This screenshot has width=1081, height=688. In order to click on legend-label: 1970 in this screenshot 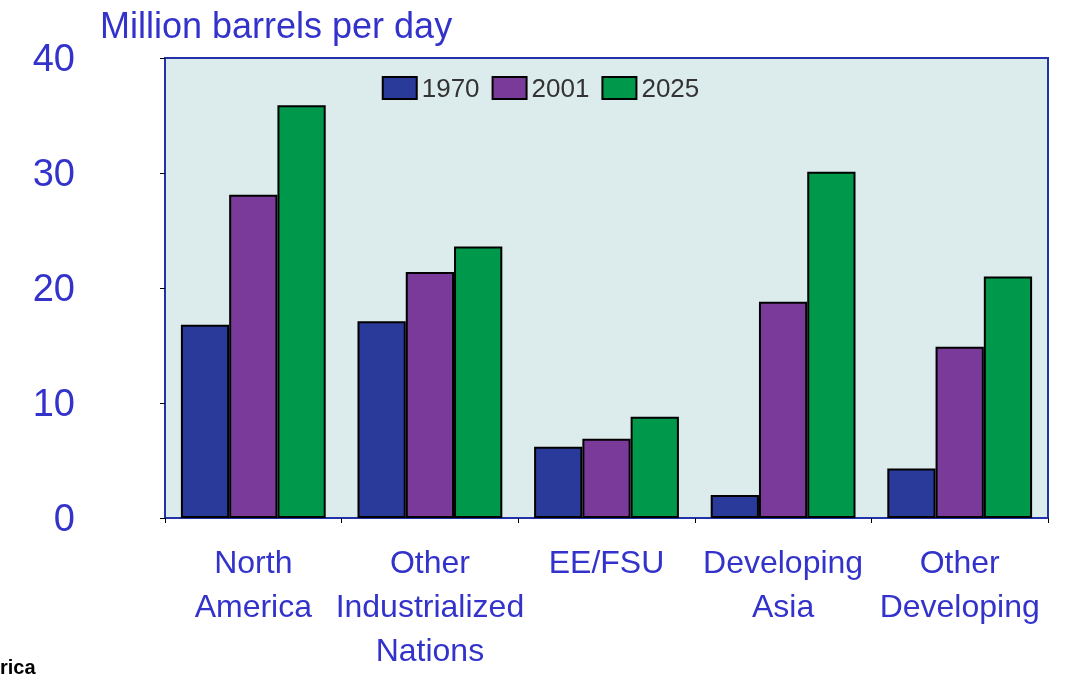, I will do `click(450, 88)`.